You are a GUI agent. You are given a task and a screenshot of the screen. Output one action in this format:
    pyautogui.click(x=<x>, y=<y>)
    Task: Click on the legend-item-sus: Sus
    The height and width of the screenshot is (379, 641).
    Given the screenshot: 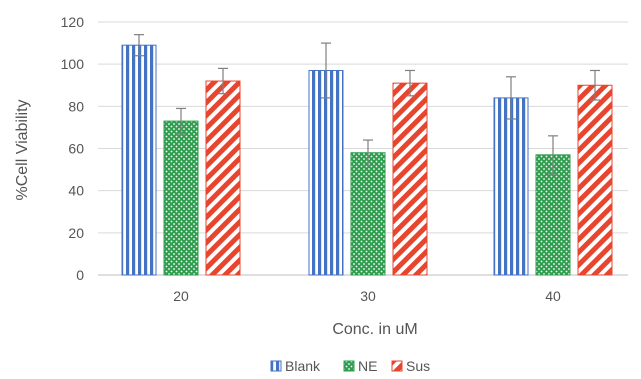 What is the action you would take?
    pyautogui.click(x=410, y=366)
    